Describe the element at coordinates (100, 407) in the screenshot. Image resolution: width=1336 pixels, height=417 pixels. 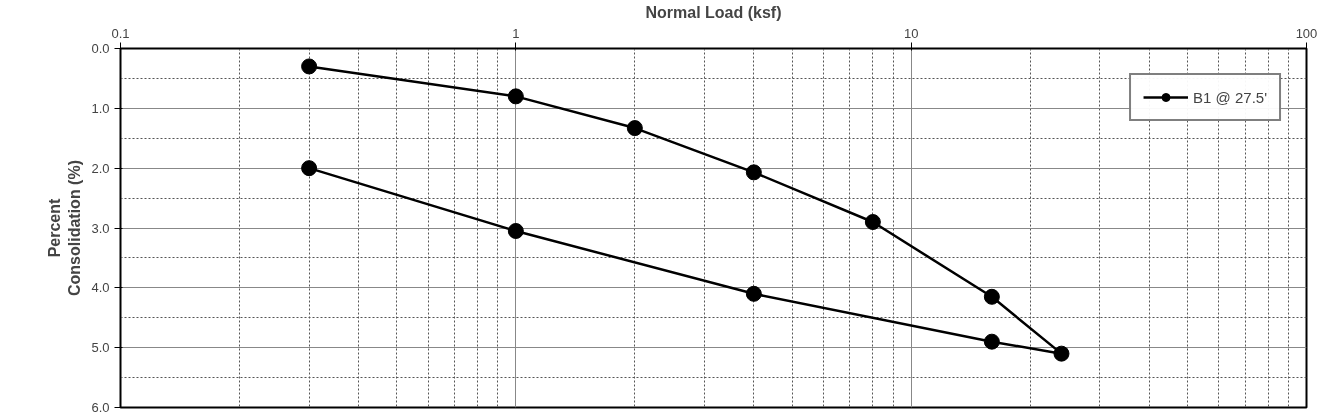
I see `y-tick-label: 6.0` at that location.